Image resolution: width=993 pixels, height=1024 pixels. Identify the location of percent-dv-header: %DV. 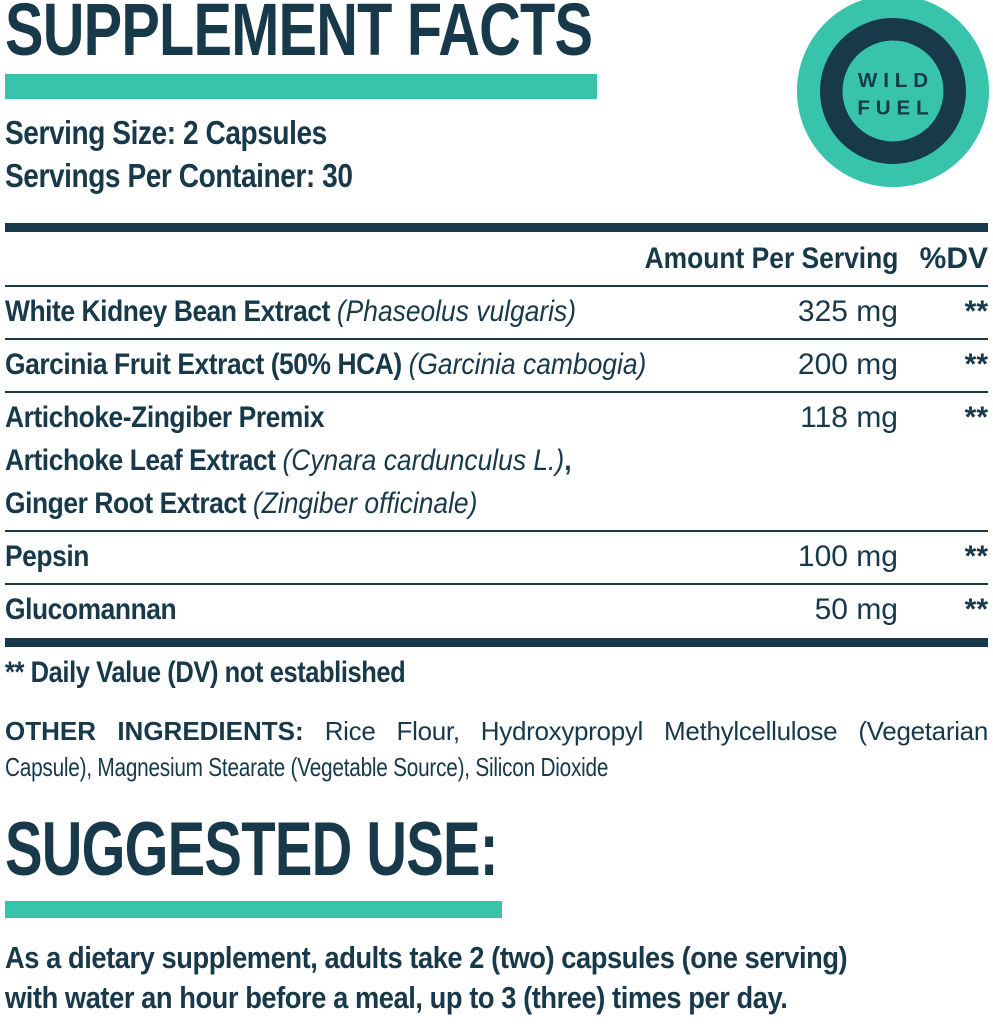
(953, 258).